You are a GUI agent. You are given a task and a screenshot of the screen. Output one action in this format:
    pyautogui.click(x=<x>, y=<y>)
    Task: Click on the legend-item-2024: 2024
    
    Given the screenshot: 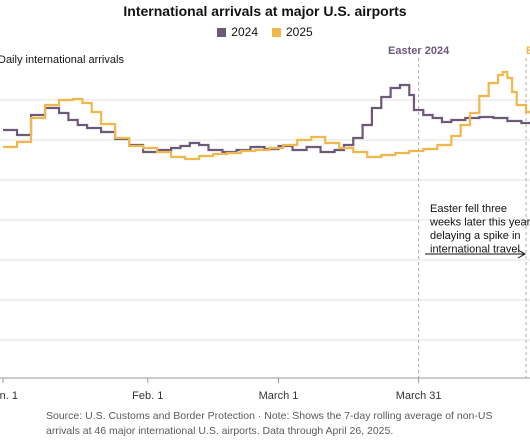 What is the action you would take?
    pyautogui.click(x=237, y=32)
    